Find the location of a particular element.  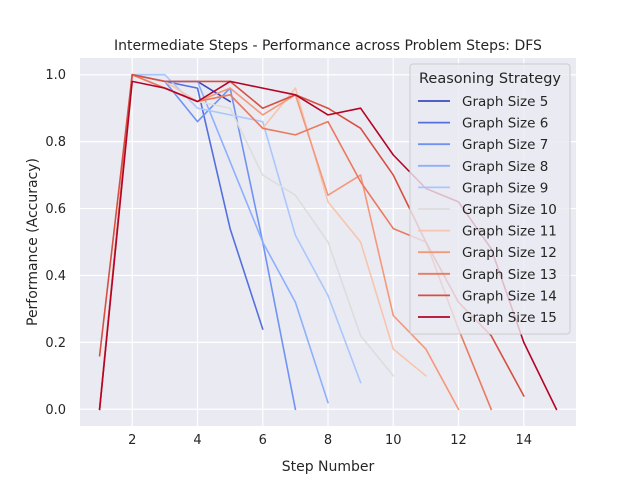

x-tick-label: 8 is located at coordinates (328, 440).